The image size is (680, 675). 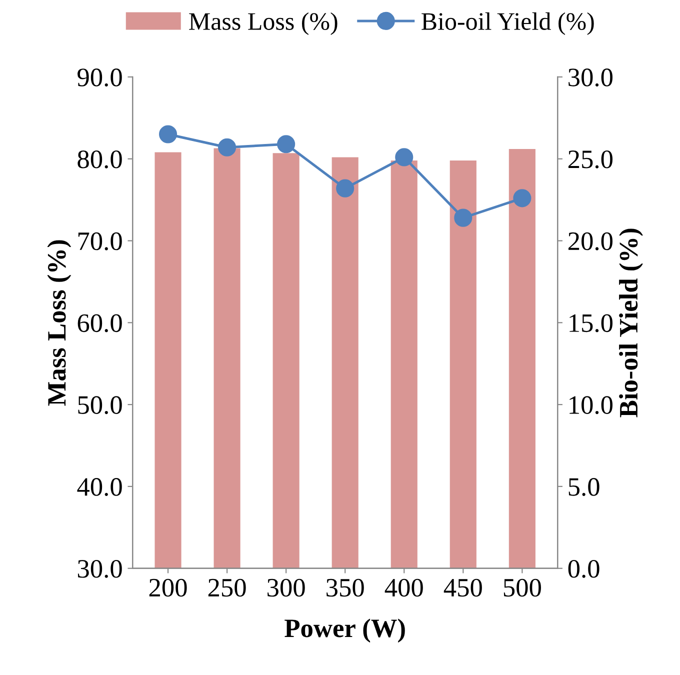 I want to click on y-tick-label: 60.0, so click(x=100, y=323).